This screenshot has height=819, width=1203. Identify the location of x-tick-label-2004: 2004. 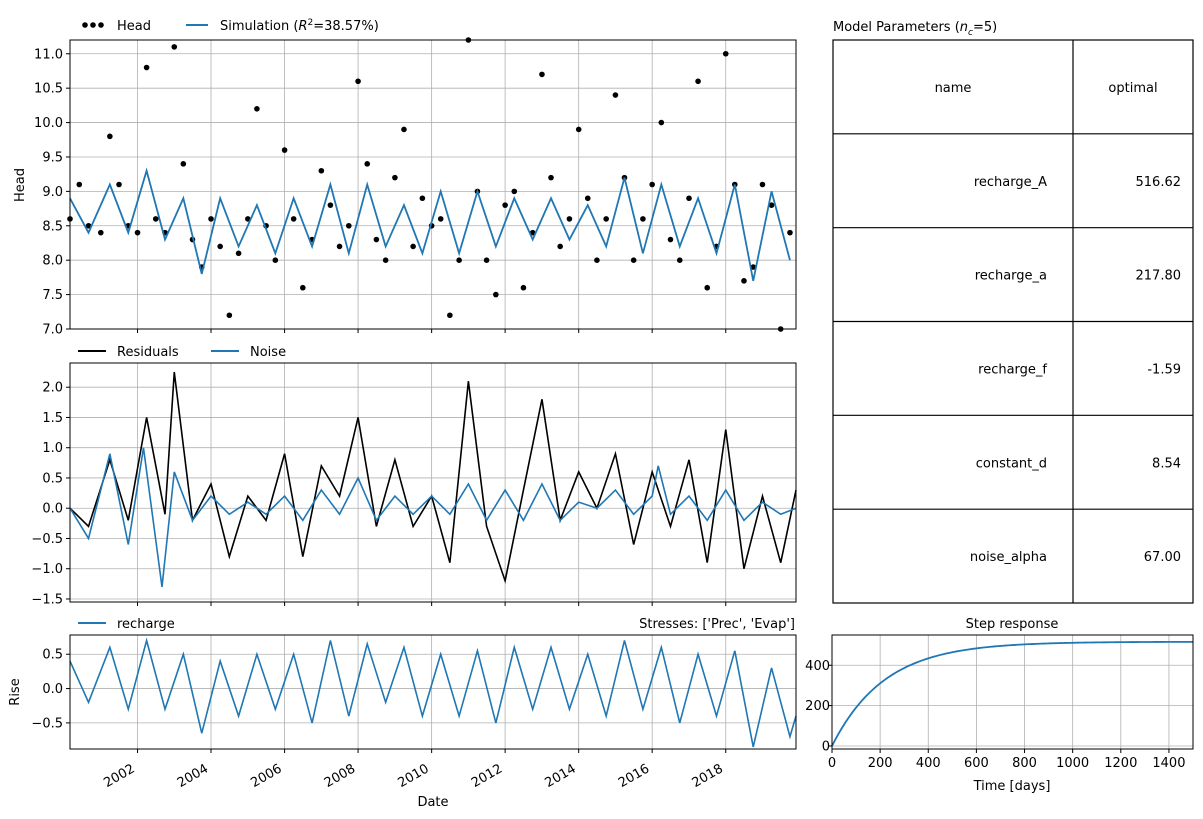
(193, 776).